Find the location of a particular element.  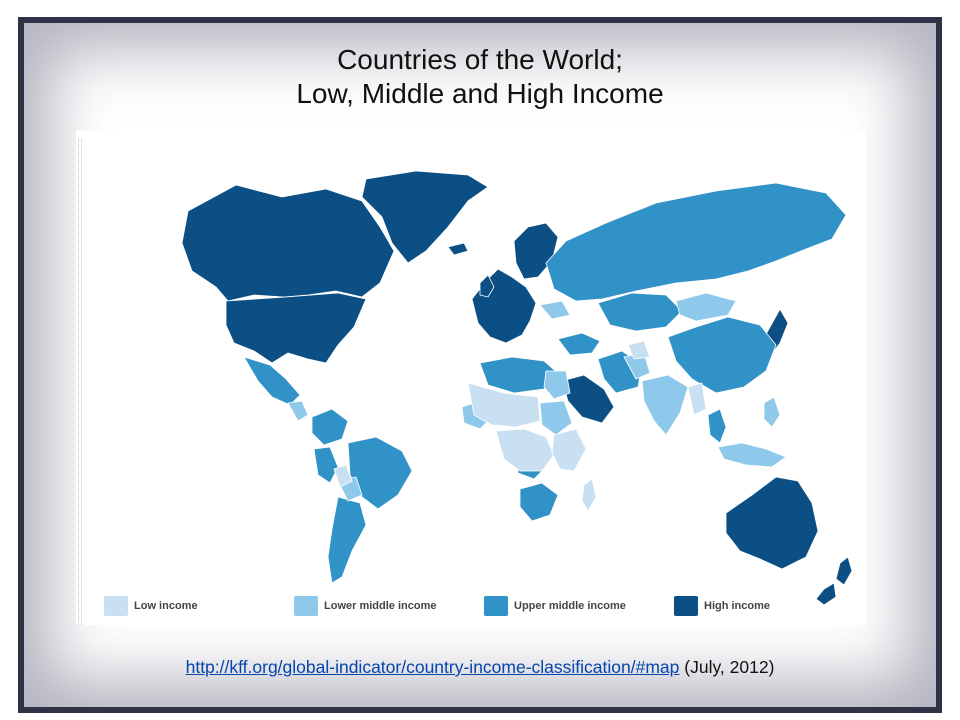

source-date: (July, 2012) is located at coordinates (729, 667).